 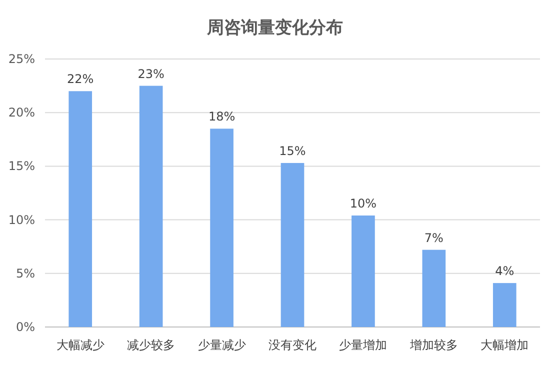 I want to click on ytick: 10%, so click(x=21, y=219).